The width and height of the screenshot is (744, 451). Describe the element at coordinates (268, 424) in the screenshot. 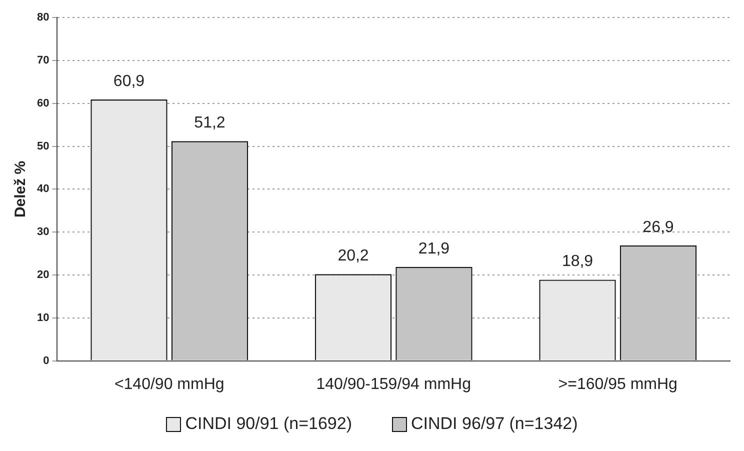

I see `legend-label: CINDI 90/91 (n=1692)` at that location.